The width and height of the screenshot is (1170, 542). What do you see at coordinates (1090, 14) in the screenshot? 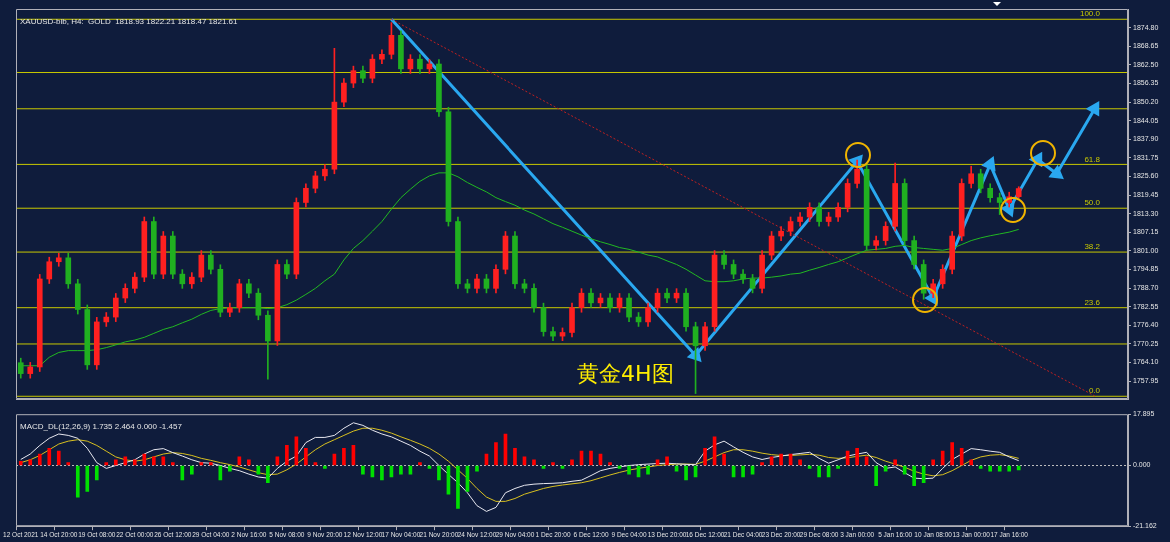
I see `annotation: 100.0` at bounding box center [1090, 14].